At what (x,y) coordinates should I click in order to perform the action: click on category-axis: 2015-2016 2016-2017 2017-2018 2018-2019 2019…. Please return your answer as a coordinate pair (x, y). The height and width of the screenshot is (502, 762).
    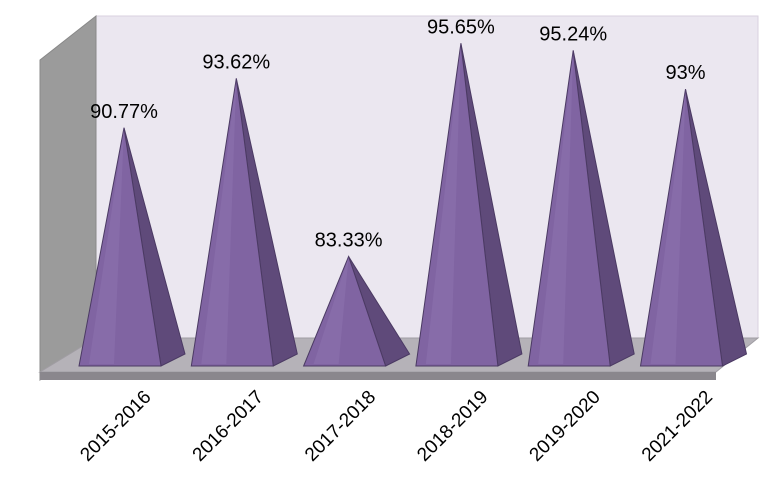
    Looking at the image, I should click on (396, 426).